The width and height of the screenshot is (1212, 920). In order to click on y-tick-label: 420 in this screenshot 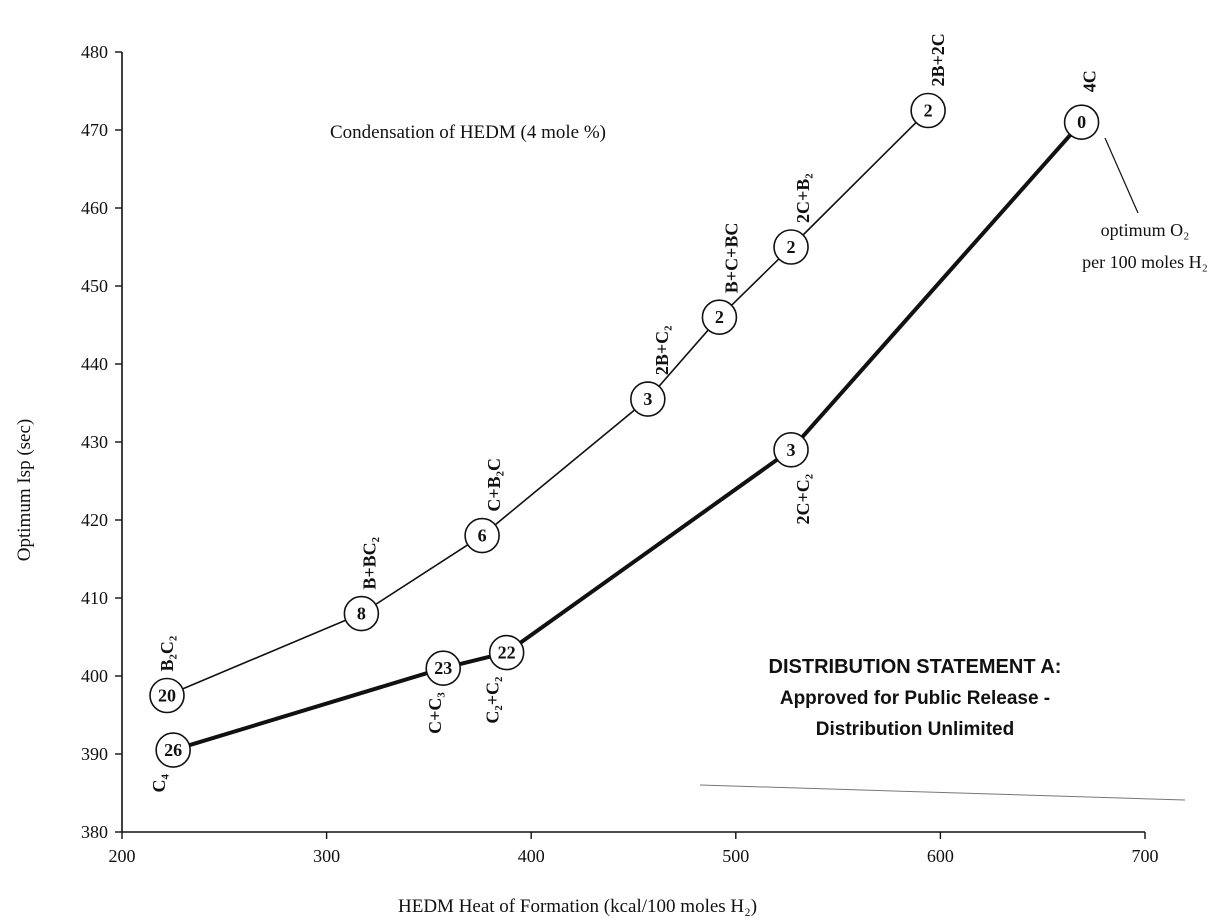, I will do `click(94, 520)`.